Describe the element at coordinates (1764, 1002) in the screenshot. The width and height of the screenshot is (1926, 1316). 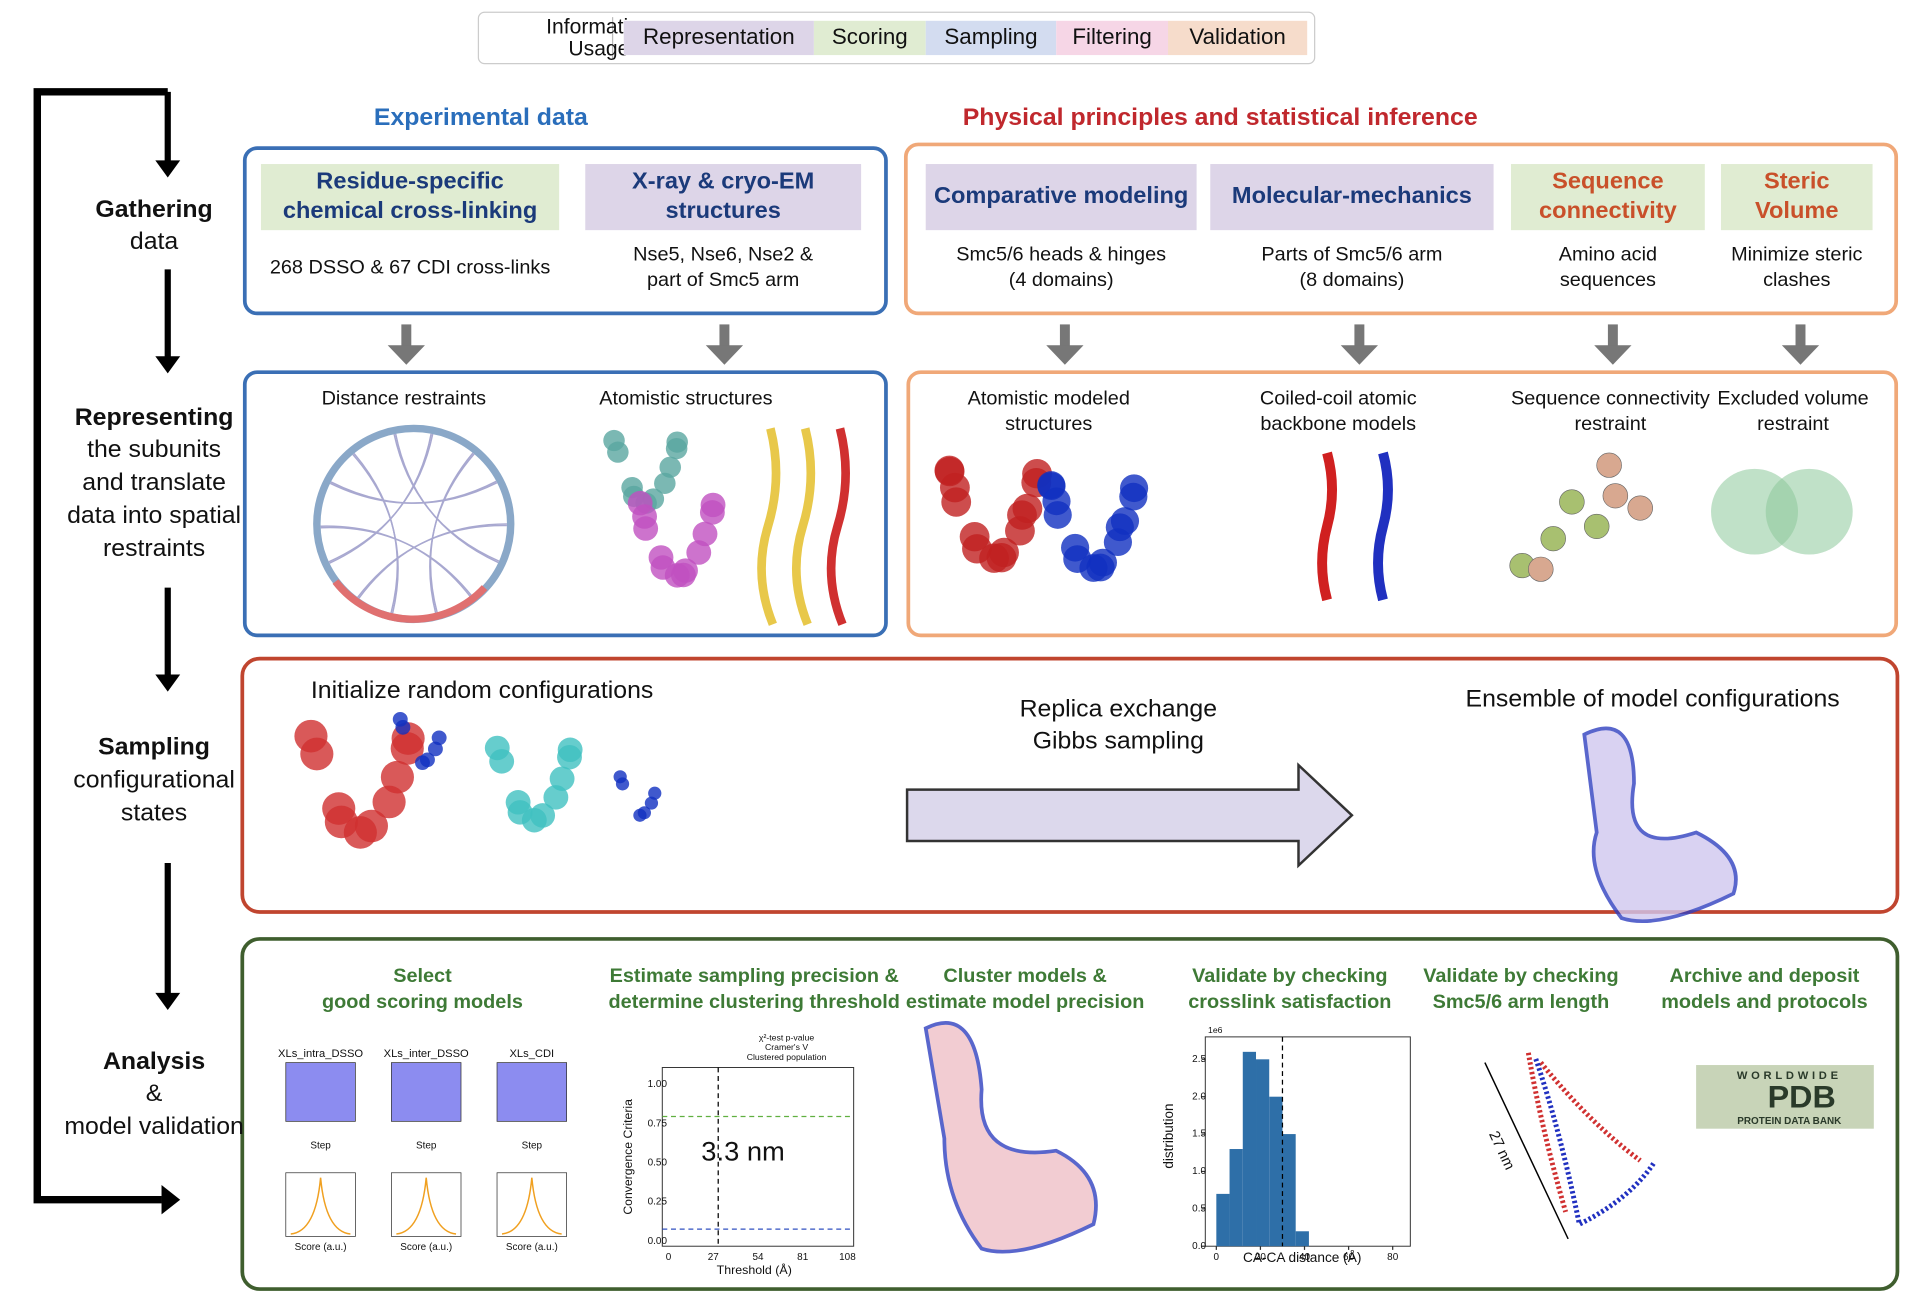
I see `analysis-title: models and protocols` at that location.